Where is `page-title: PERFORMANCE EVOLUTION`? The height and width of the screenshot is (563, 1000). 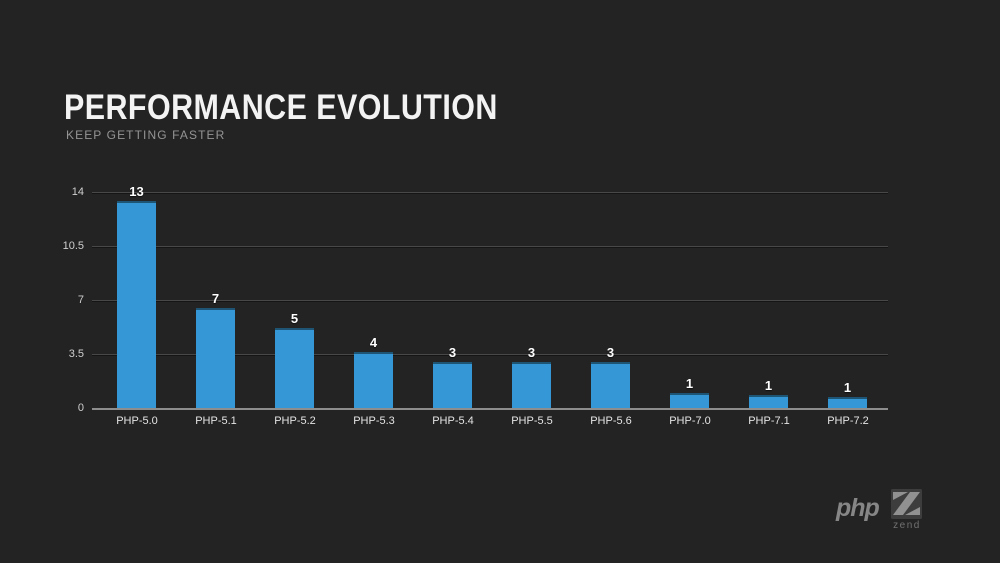 page-title: PERFORMANCE EVOLUTION is located at coordinates (281, 107).